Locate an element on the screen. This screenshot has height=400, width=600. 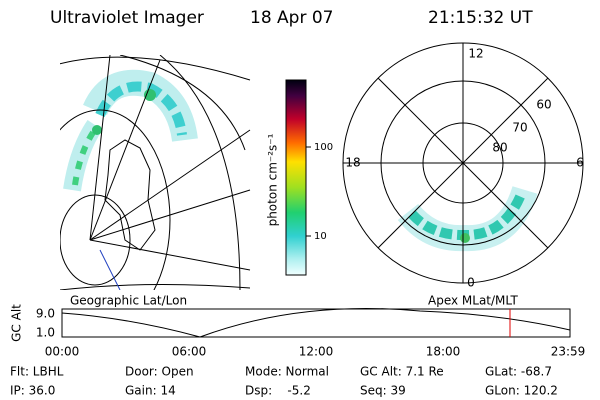
date: 18 Apr 07 is located at coordinates (291, 18).